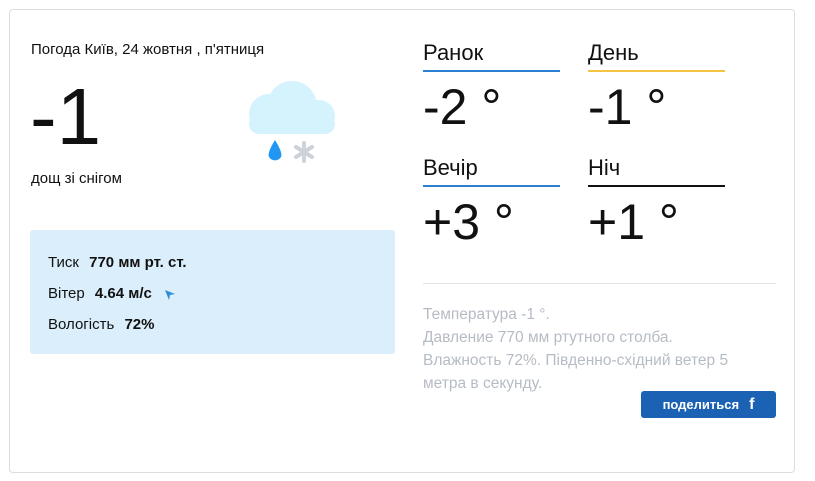 Image resolution: width=815 pixels, height=481 pixels. What do you see at coordinates (633, 222) in the screenshot?
I see `period-value: +1 °` at bounding box center [633, 222].